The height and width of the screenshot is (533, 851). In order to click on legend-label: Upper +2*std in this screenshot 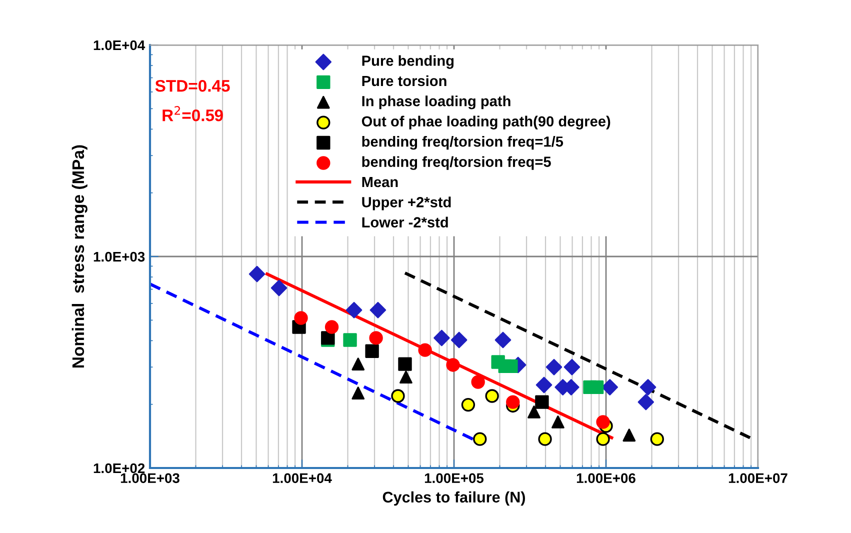, I will do `click(406, 203)`.